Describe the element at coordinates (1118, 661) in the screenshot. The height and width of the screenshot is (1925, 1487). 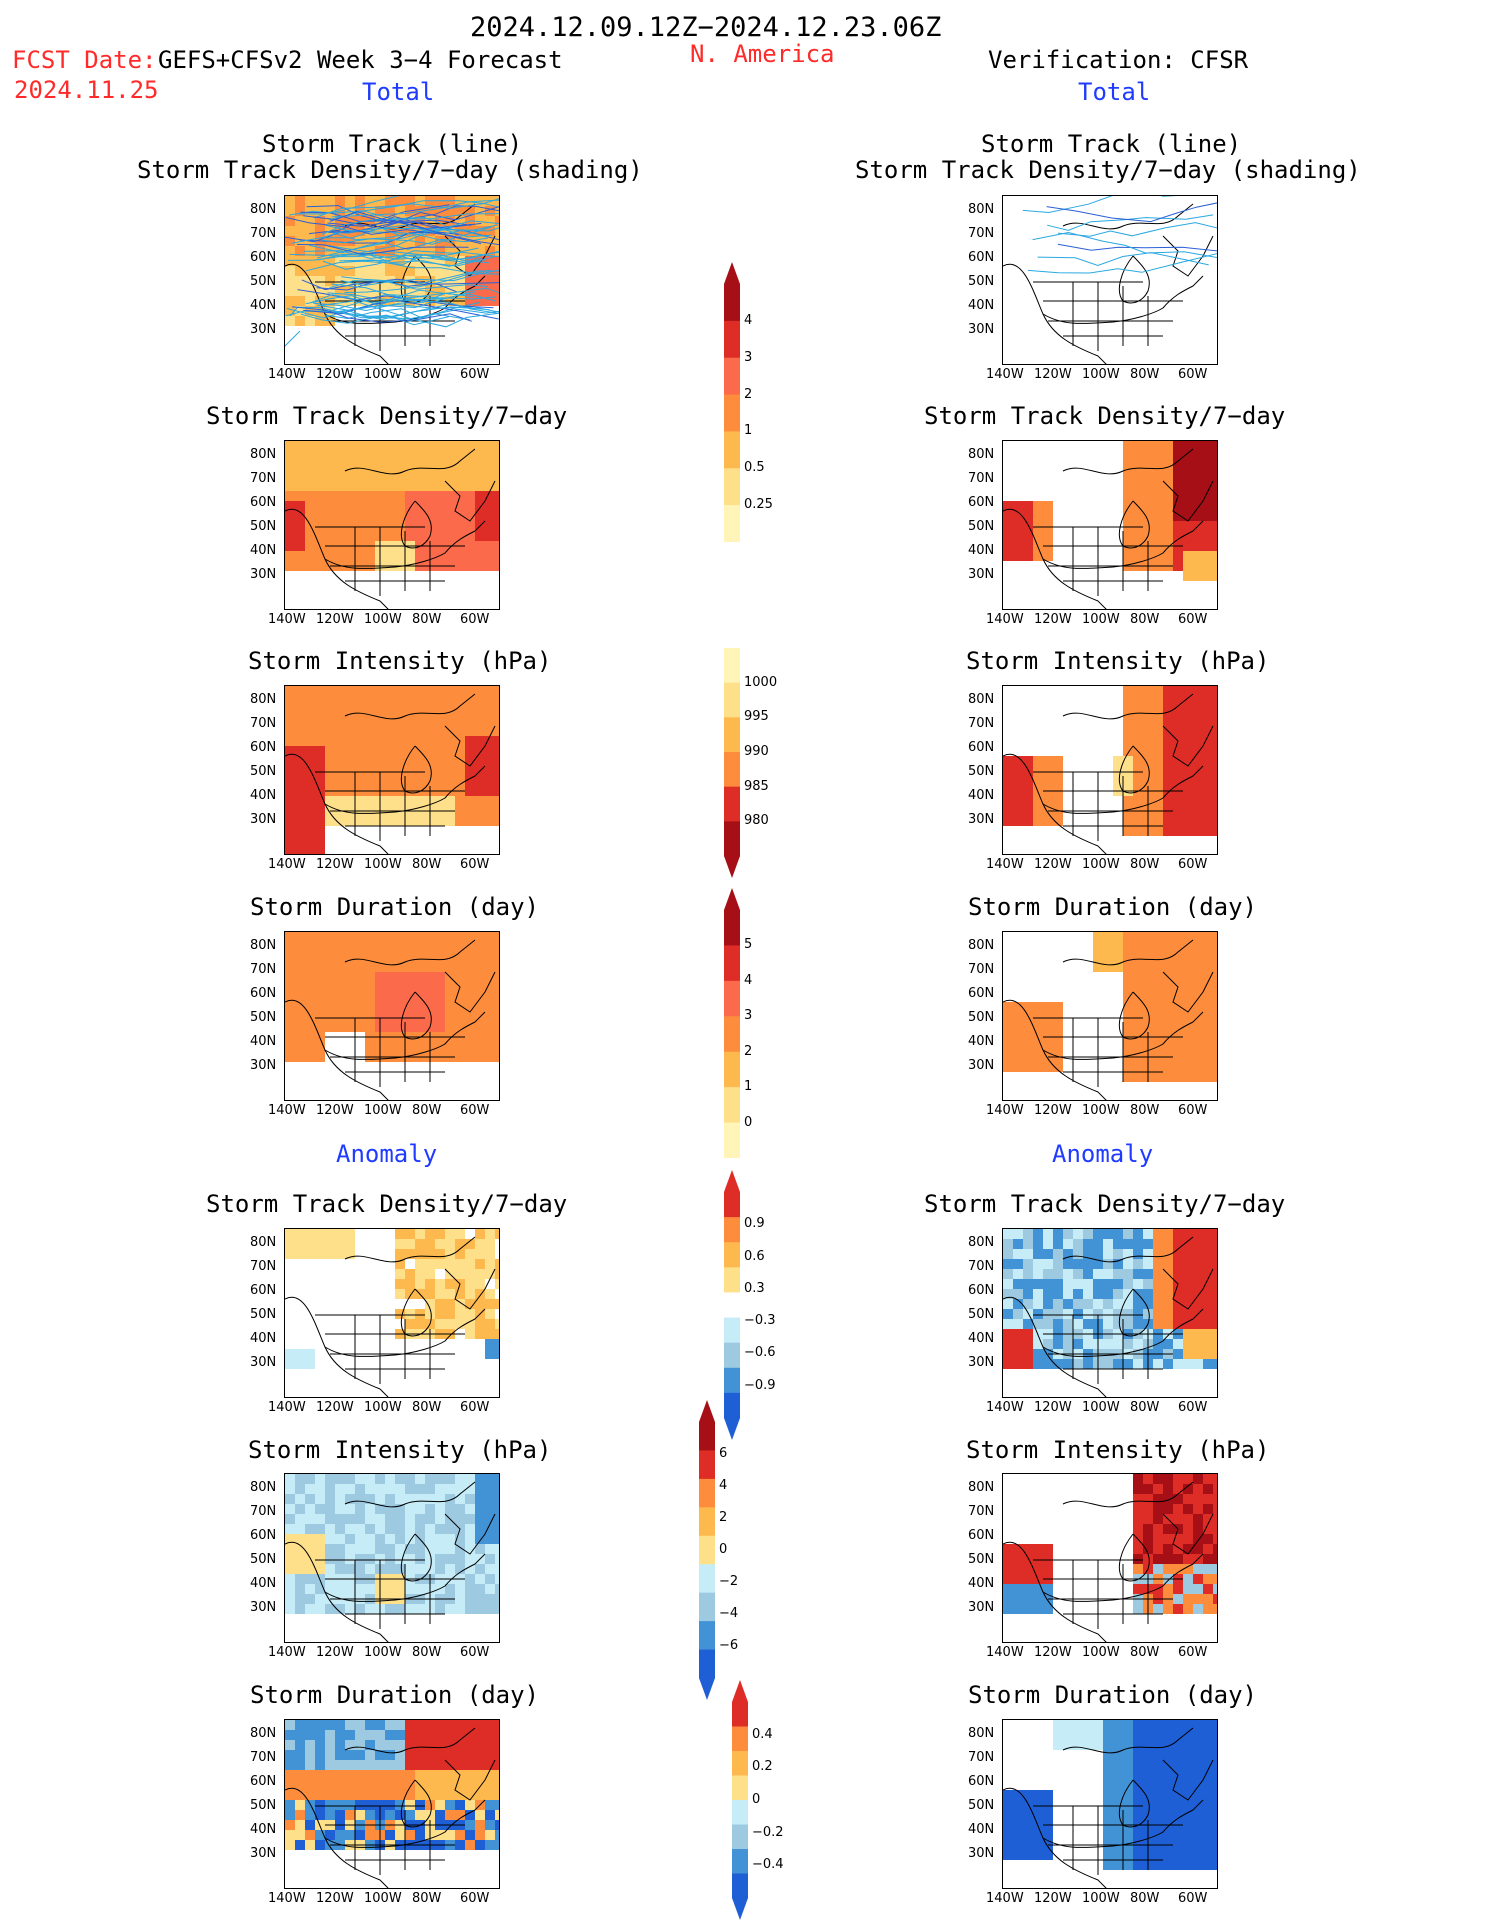
I see `title-intensity-right: Storm Intensity (hPa)` at that location.